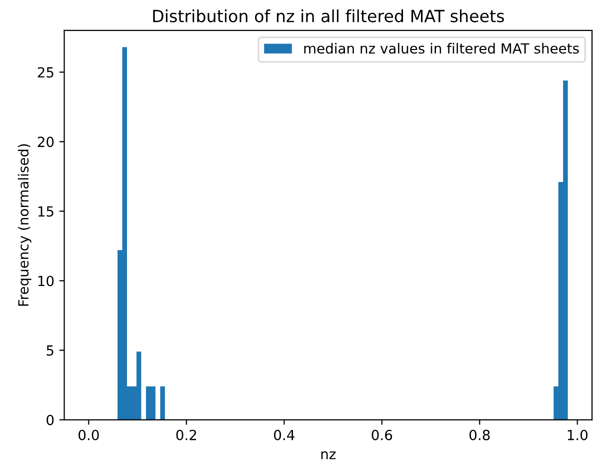  Describe the element at coordinates (88, 435) in the screenshot. I see `x-tick-label: 0.0` at that location.